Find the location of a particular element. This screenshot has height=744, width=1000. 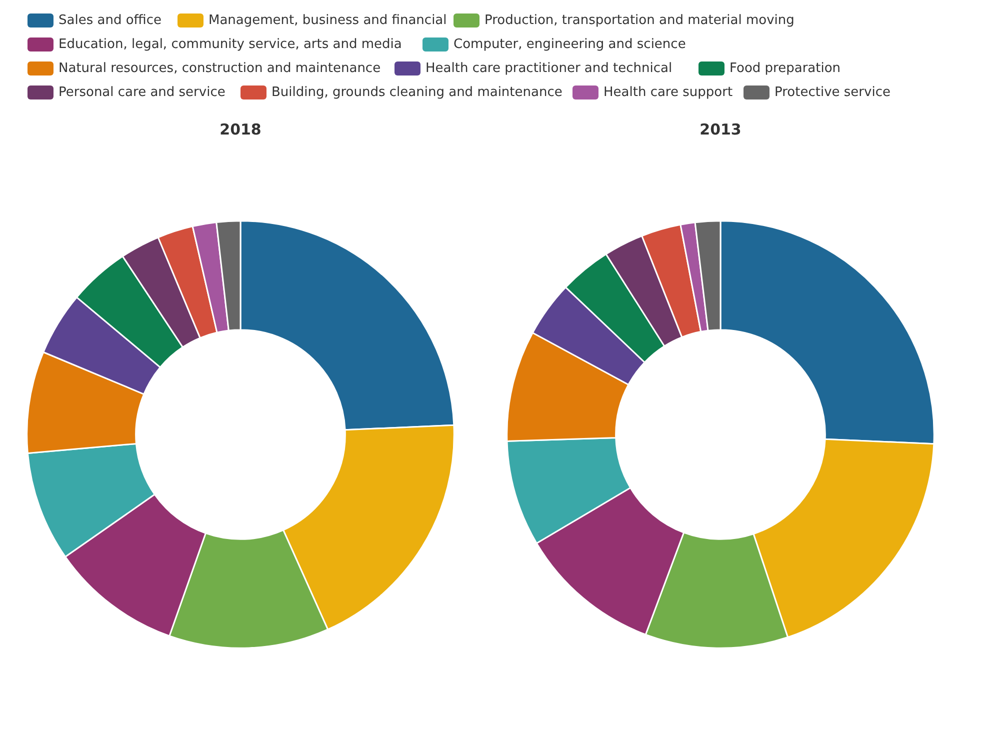

legend-label: Food preparation is located at coordinates (785, 68).